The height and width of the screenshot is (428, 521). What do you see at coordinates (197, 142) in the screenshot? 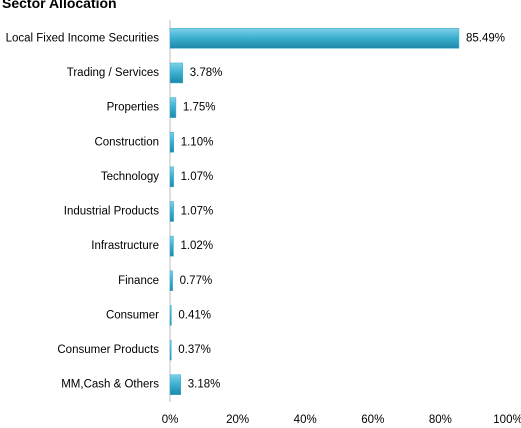
I see `value-label: 1.10%` at bounding box center [197, 142].